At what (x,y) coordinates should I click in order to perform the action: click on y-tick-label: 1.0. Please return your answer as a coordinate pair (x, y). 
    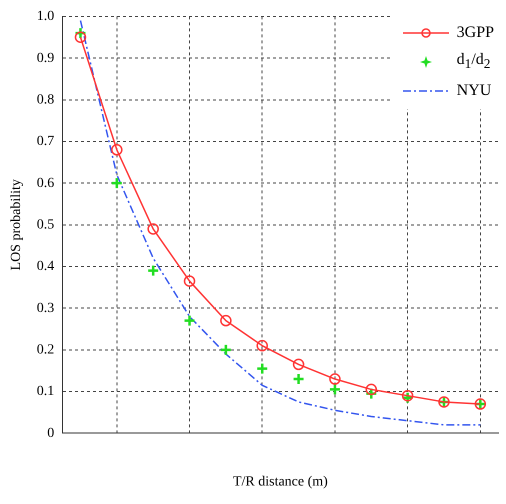
    Looking at the image, I should click on (45, 16).